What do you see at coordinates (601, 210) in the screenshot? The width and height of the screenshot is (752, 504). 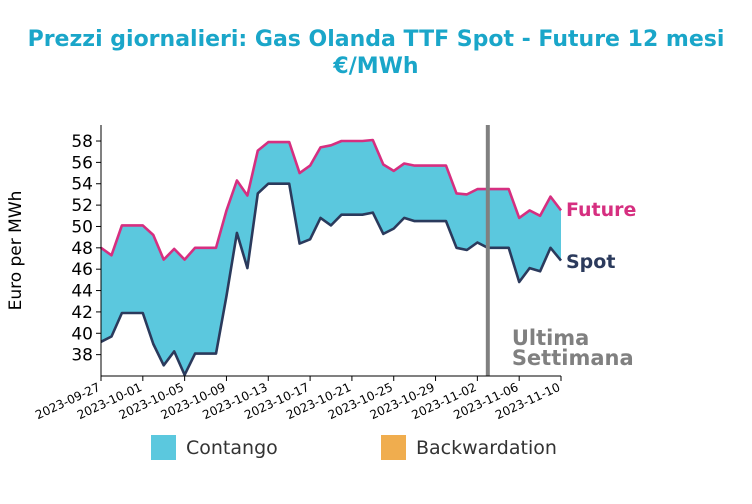 I see `future-series-label: Future` at bounding box center [601, 210].